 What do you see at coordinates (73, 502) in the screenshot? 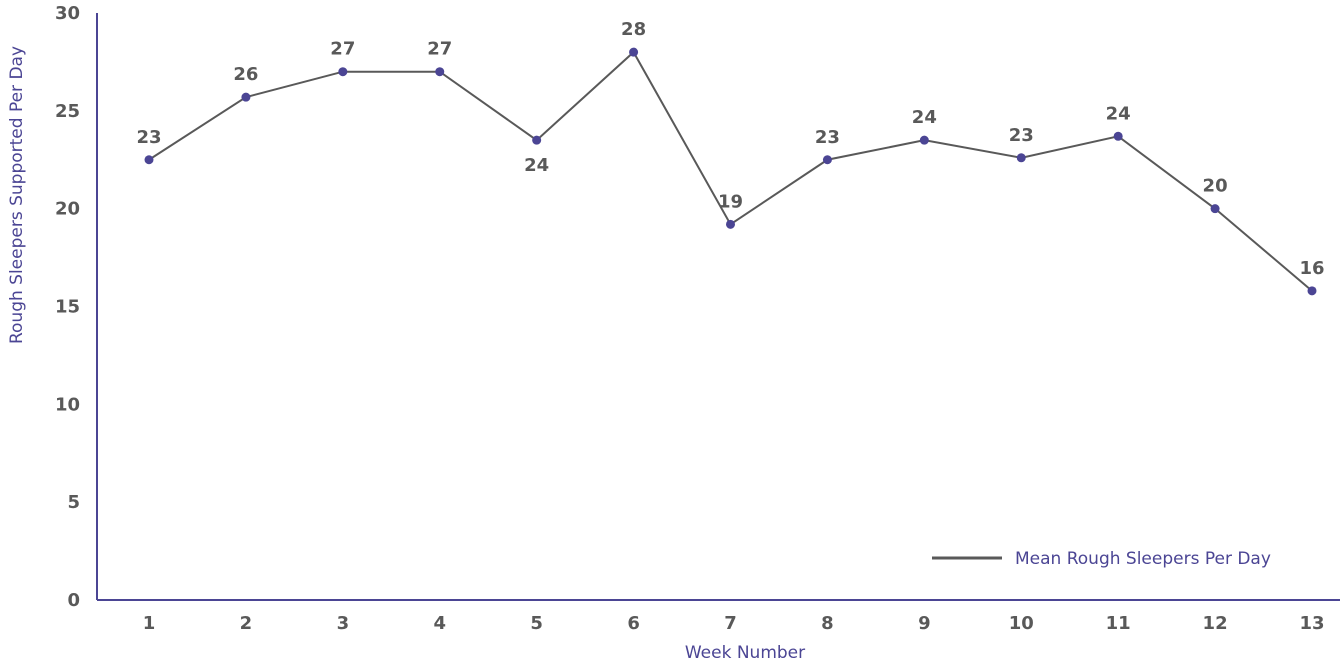
I see `y-tick-label: 5` at bounding box center [73, 502].